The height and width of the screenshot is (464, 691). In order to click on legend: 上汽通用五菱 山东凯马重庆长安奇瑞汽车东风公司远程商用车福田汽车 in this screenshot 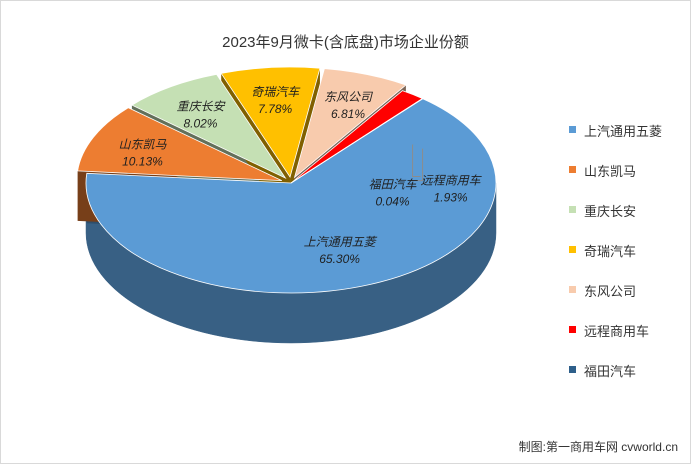, I will do `click(615, 261)`.